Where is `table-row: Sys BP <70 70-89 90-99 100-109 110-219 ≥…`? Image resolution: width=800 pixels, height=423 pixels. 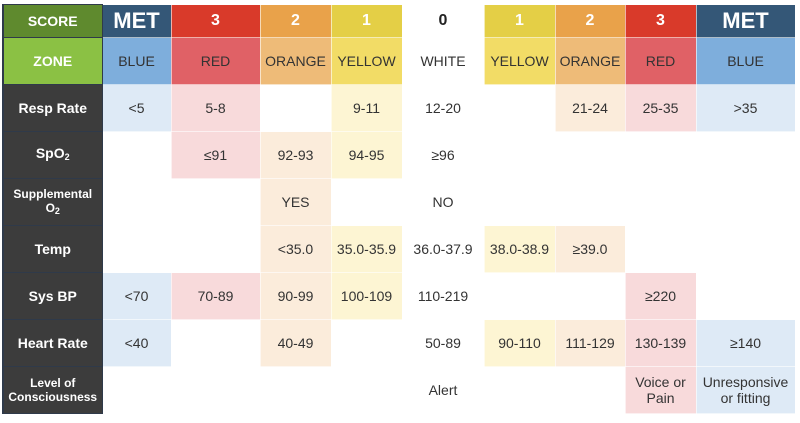
table-row: Sys BP <70 70-89 90-99 100-109 110-219 ≥… is located at coordinates (399, 296).